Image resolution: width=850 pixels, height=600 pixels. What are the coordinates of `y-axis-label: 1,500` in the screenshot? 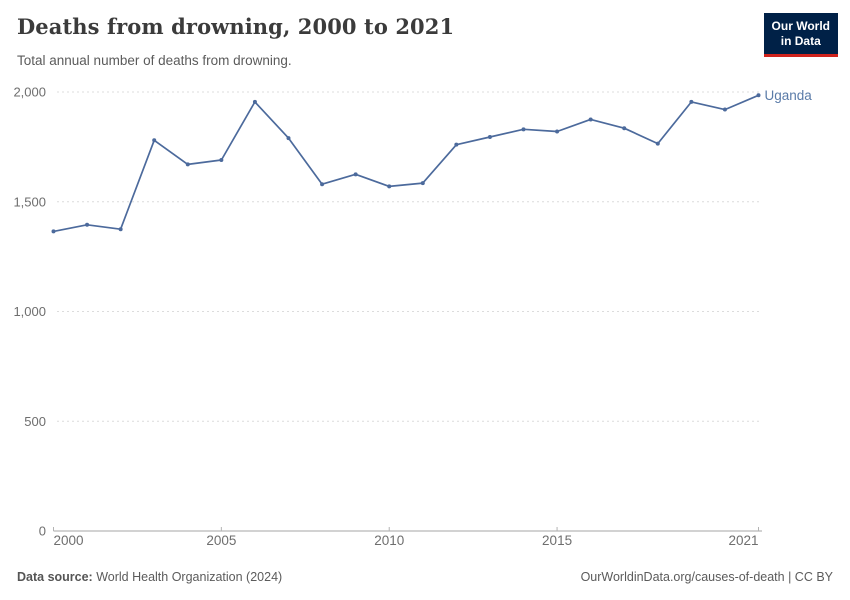 It's located at (29, 201).